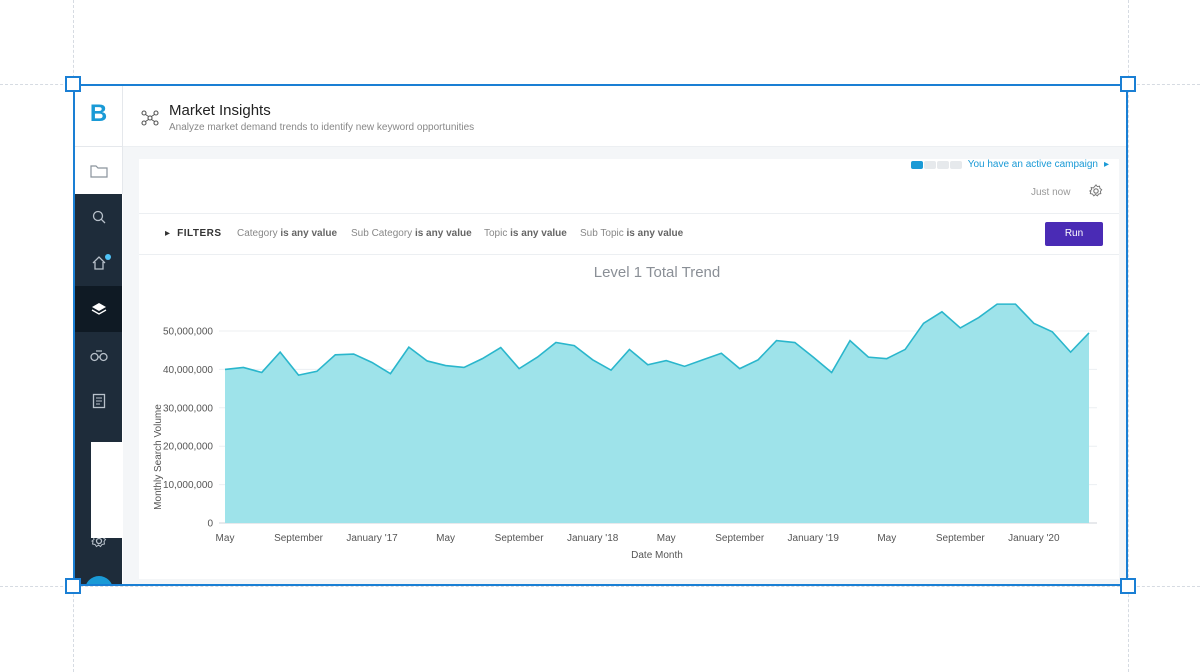 Image resolution: width=1200 pixels, height=672 pixels. Describe the element at coordinates (188, 485) in the screenshot. I see `y-tick-label: 10,000,000` at that location.